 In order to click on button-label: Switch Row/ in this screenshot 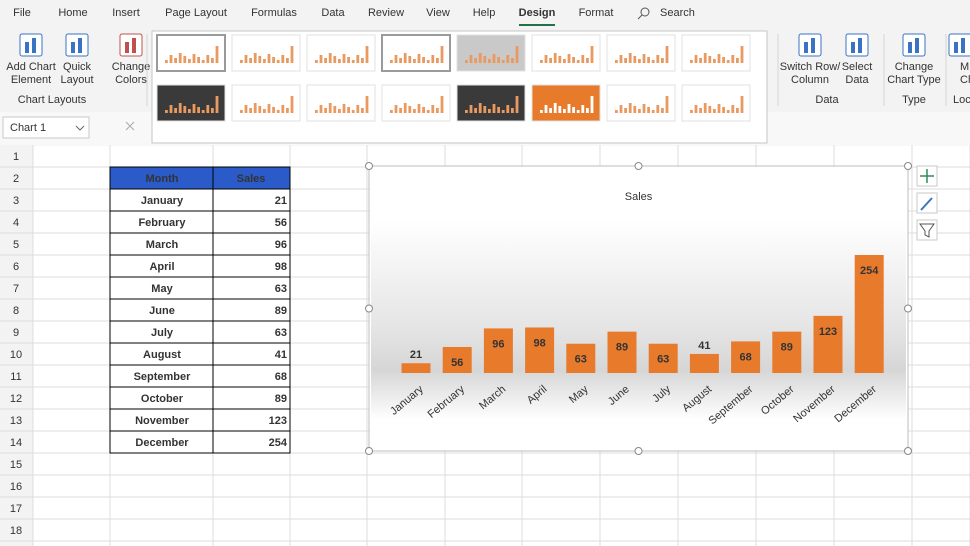, I will do `click(810, 67)`.